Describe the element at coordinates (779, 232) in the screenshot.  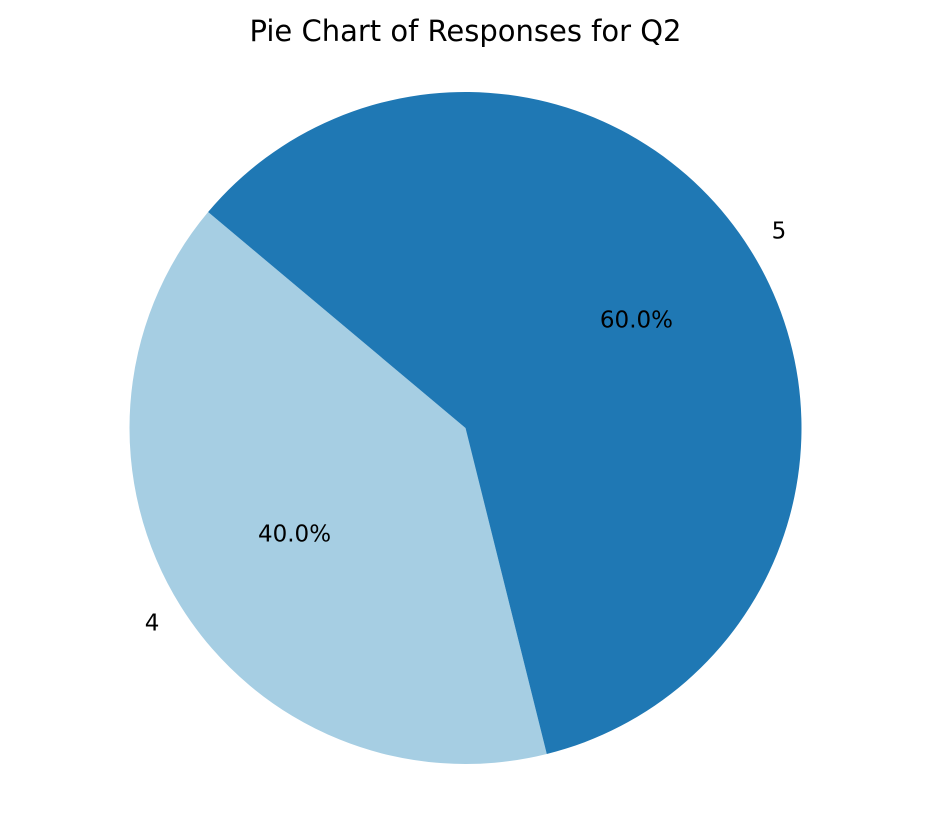
I see `slice-label-5: 5` at that location.